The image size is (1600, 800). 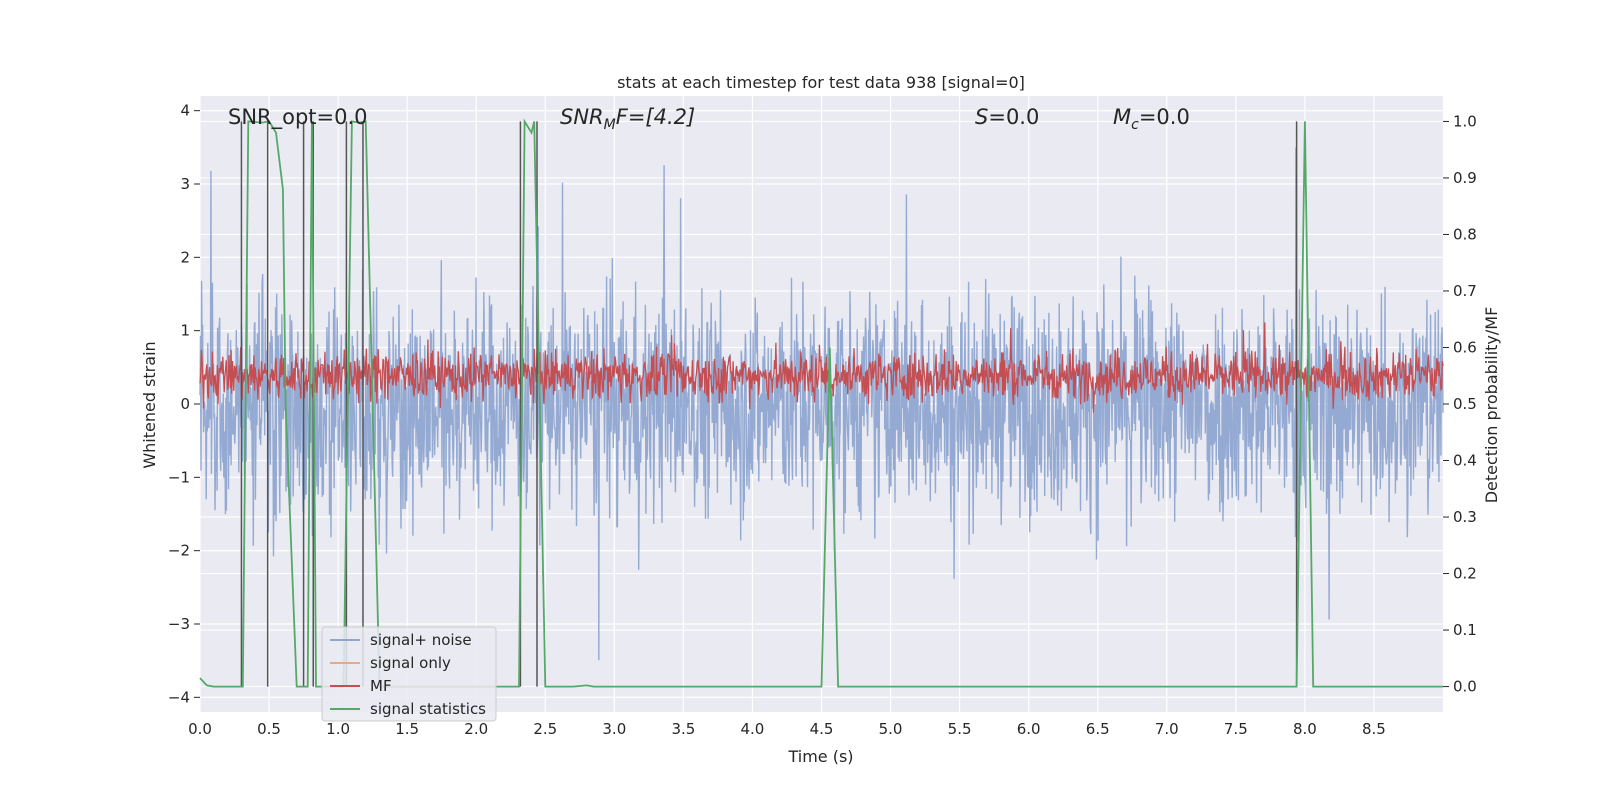 What do you see at coordinates (1465, 234) in the screenshot?
I see `y2-tick-label: 0.8` at bounding box center [1465, 234].